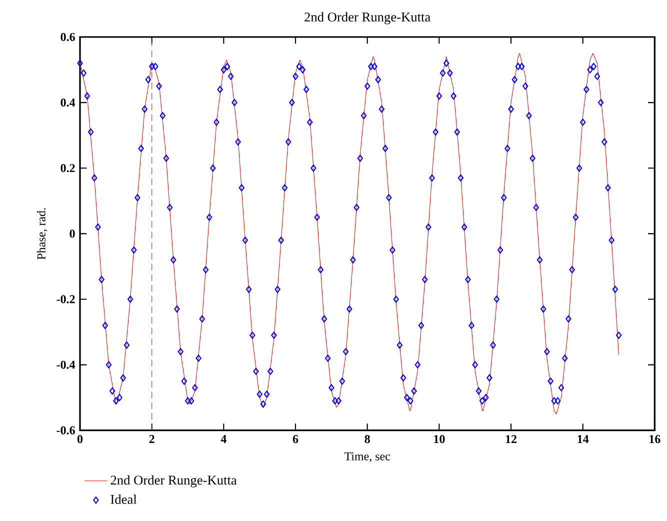 The height and width of the screenshot is (521, 667). Describe the element at coordinates (295, 439) in the screenshot. I see `x-tick-label: 6` at that location.